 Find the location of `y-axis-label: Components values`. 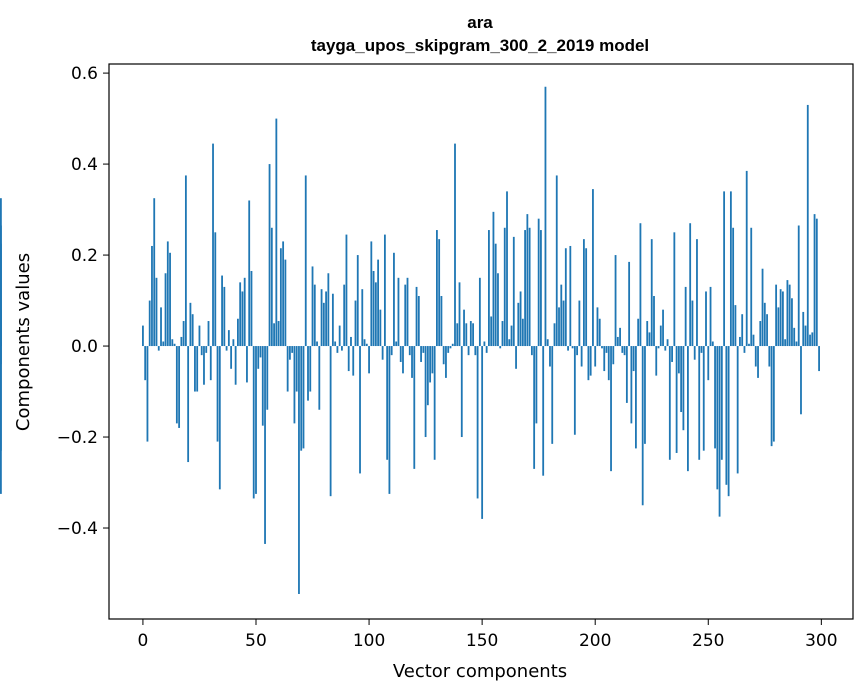

y-axis-label: Components values is located at coordinates (23, 342).